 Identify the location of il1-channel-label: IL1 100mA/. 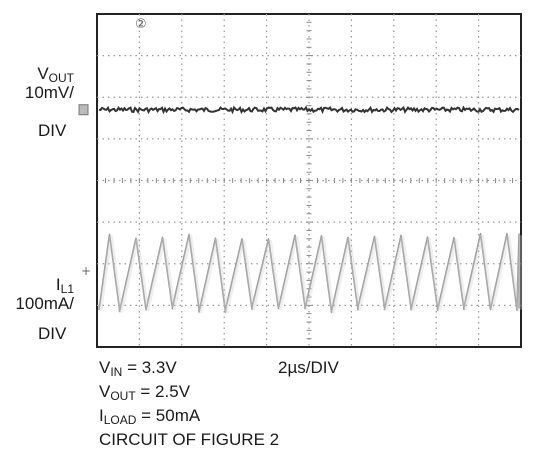
(39, 294).